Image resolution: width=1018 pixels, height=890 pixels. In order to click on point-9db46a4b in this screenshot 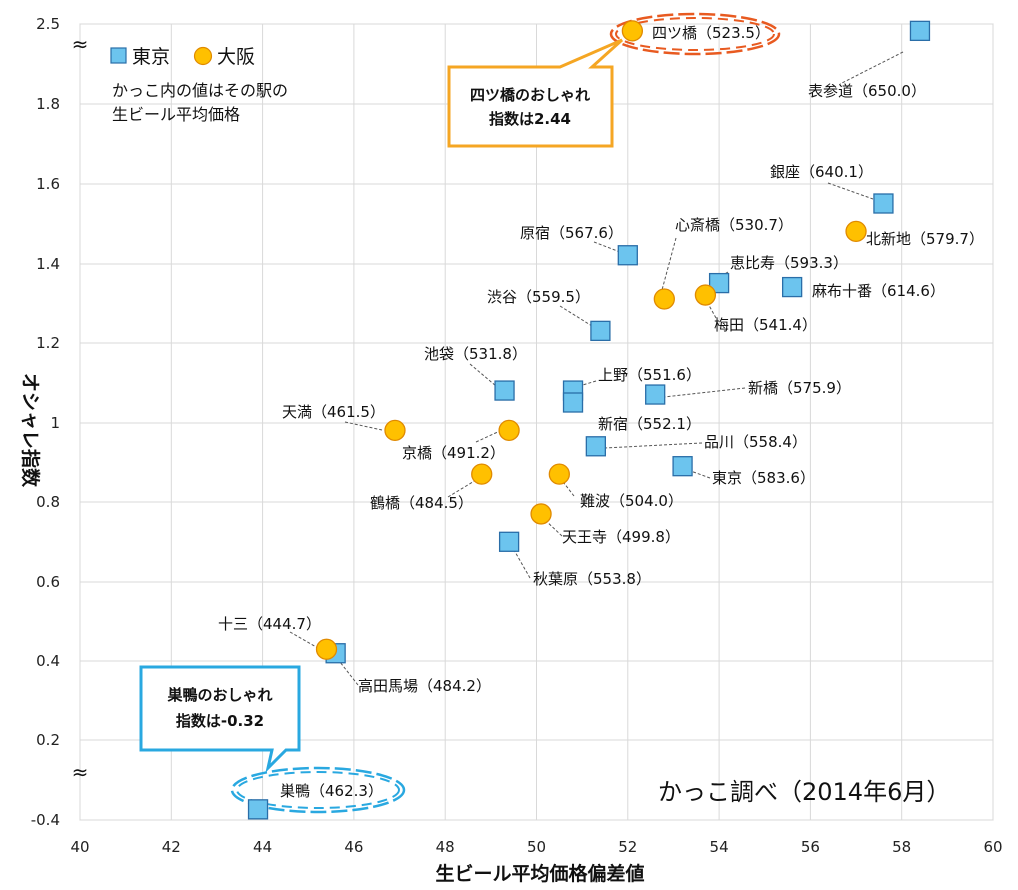, I will do `click(482, 474)`.